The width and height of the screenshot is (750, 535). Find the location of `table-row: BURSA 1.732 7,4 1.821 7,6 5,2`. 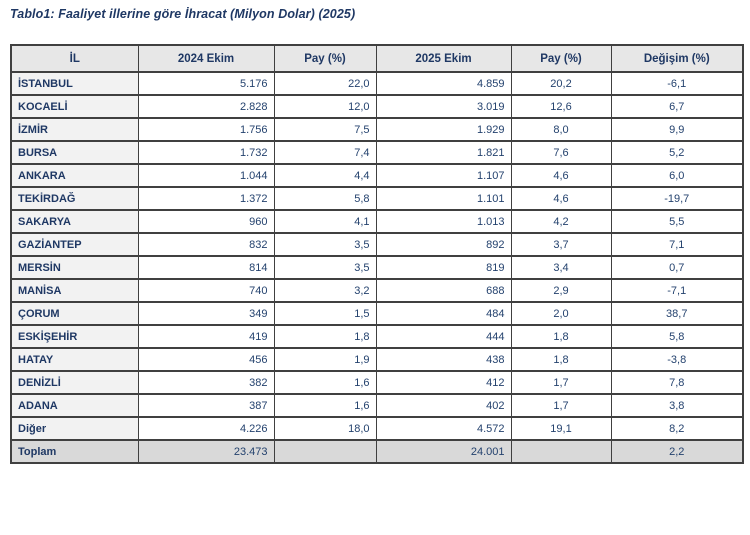

table-row: BURSA 1.732 7,4 1.821 7,6 5,2 is located at coordinates (377, 152).